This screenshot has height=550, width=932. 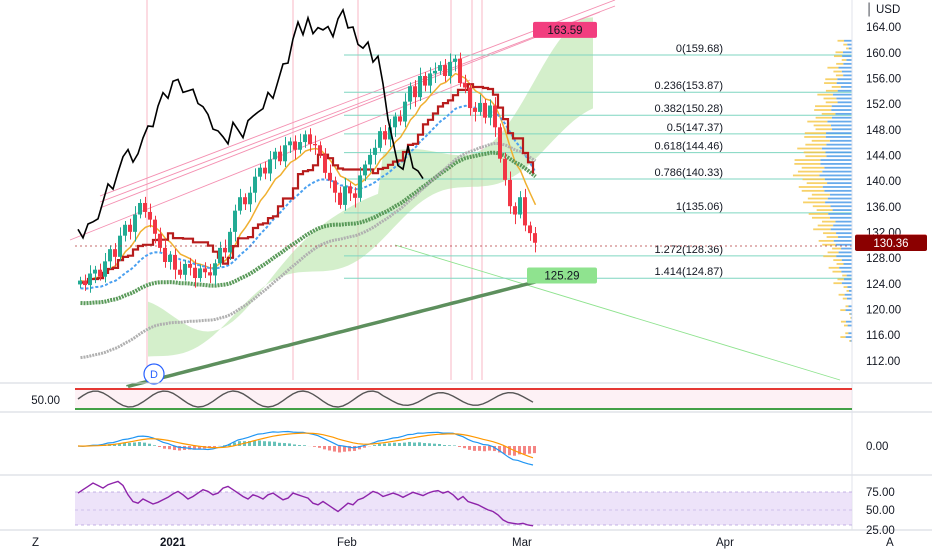 I want to click on price-tag-label: 163.59, so click(x=564, y=31).